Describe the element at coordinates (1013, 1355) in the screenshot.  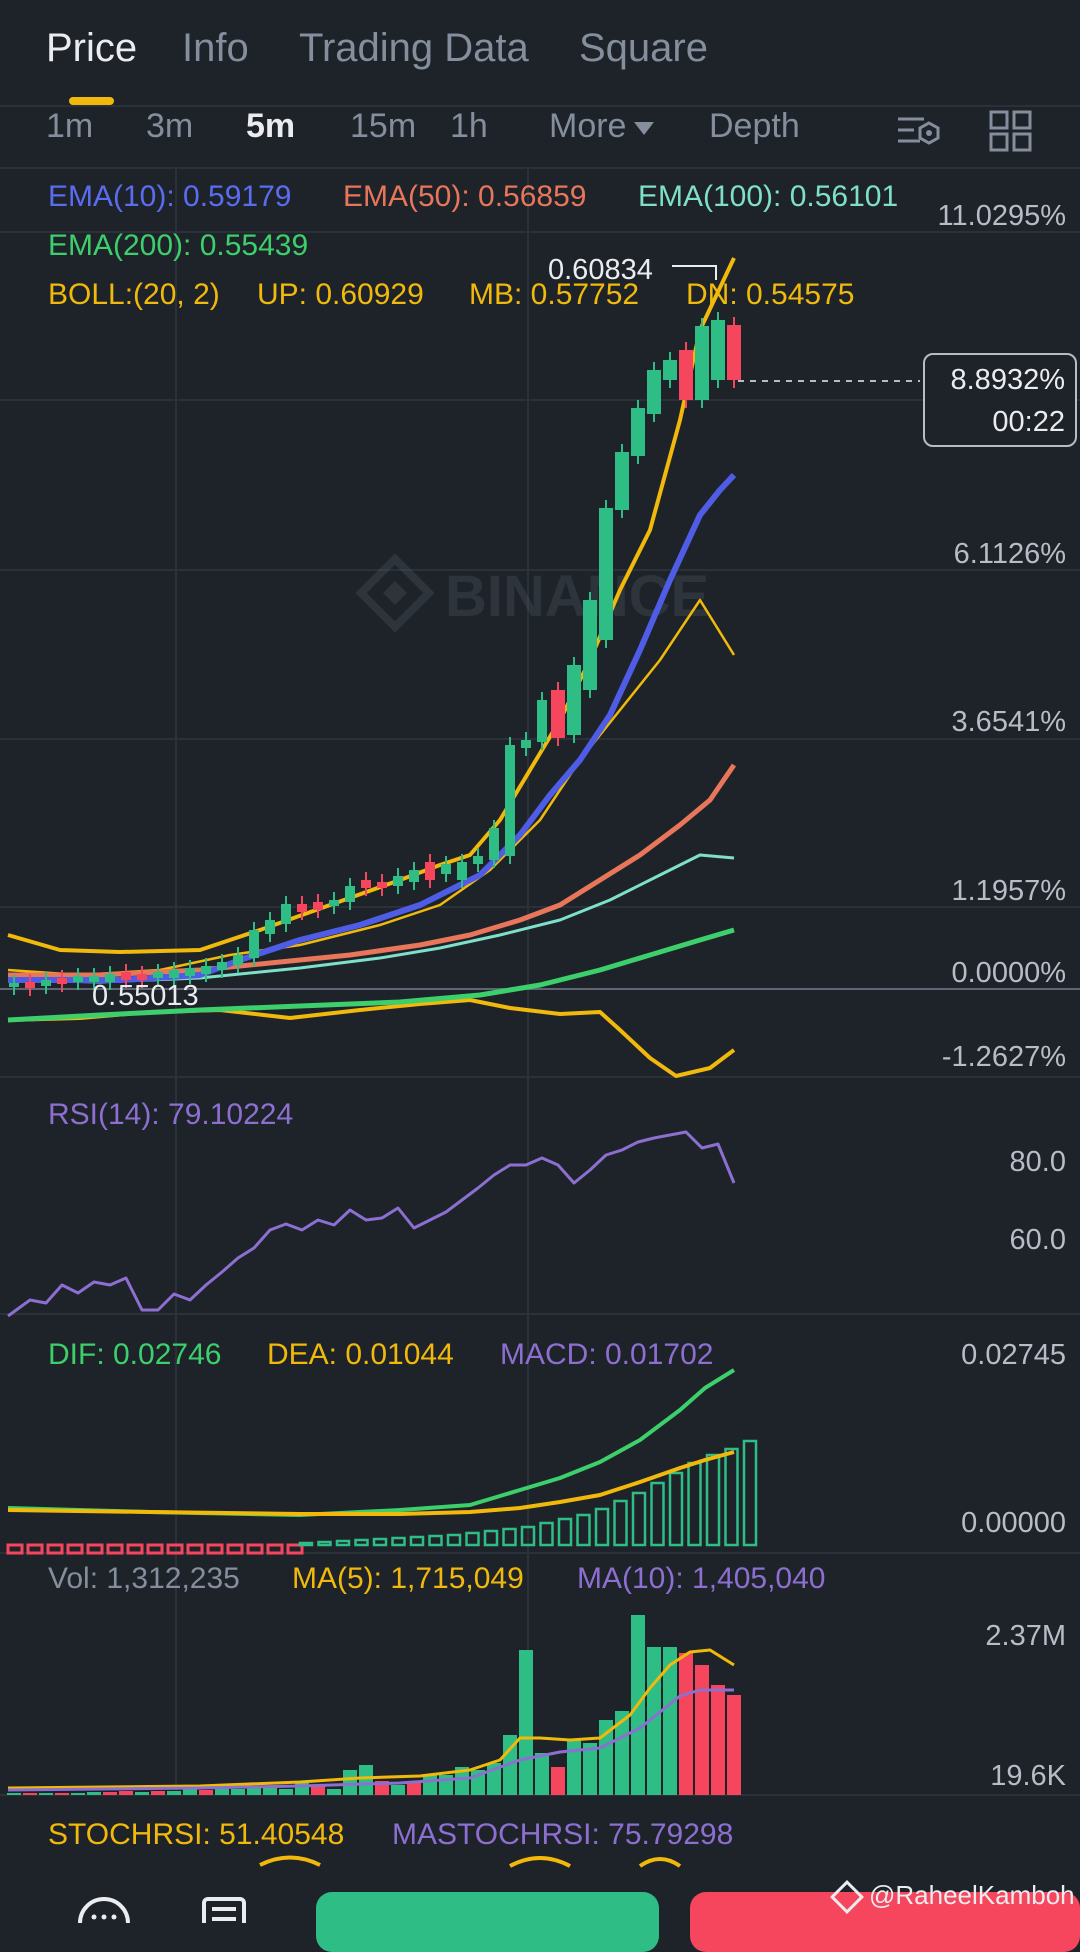
I see `macd-axis-label: 0.02745` at that location.